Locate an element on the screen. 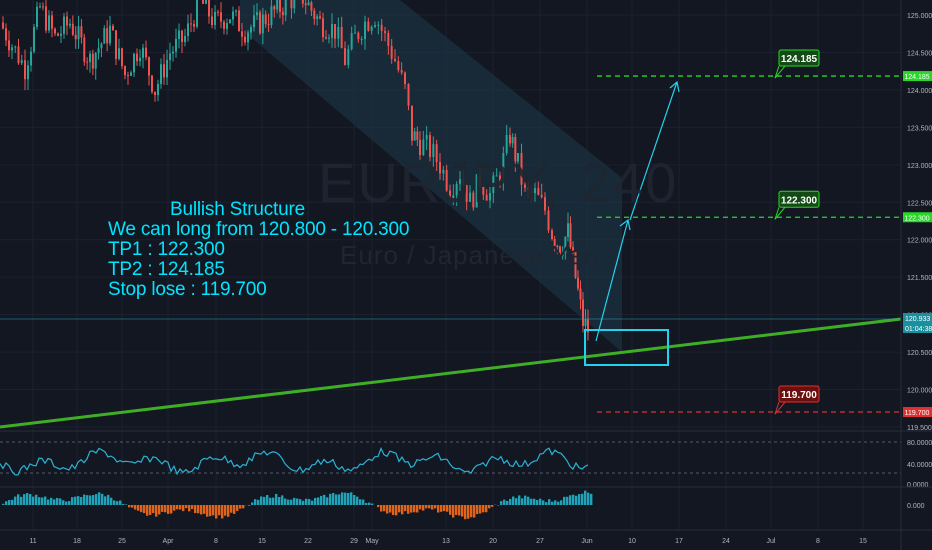 This screenshot has height=550, width=932. time-tick-label: Apr is located at coordinates (169, 541).